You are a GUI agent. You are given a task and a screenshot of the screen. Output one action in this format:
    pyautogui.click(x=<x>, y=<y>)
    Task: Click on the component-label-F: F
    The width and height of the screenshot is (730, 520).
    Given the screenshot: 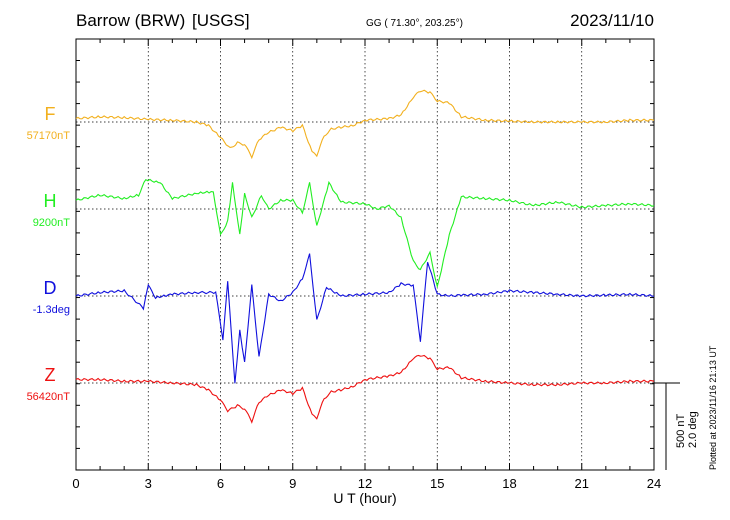 What is the action you would take?
    pyautogui.click(x=50, y=114)
    